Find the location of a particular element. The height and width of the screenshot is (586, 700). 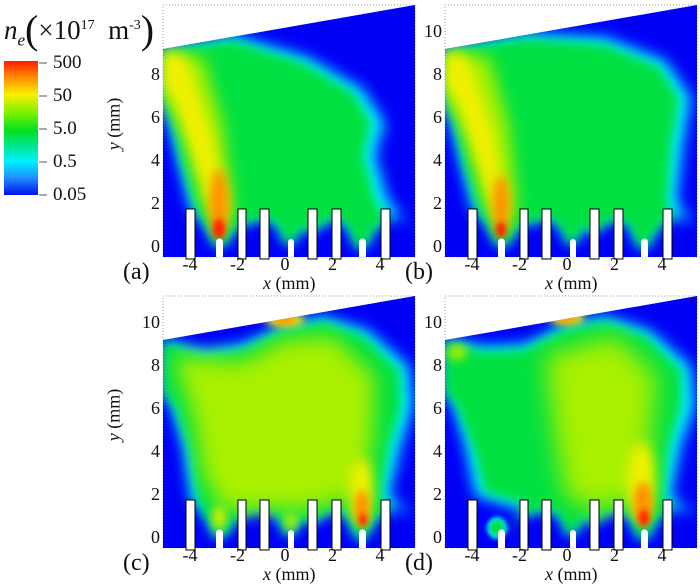

panel-label: (a) is located at coordinates (136, 272).